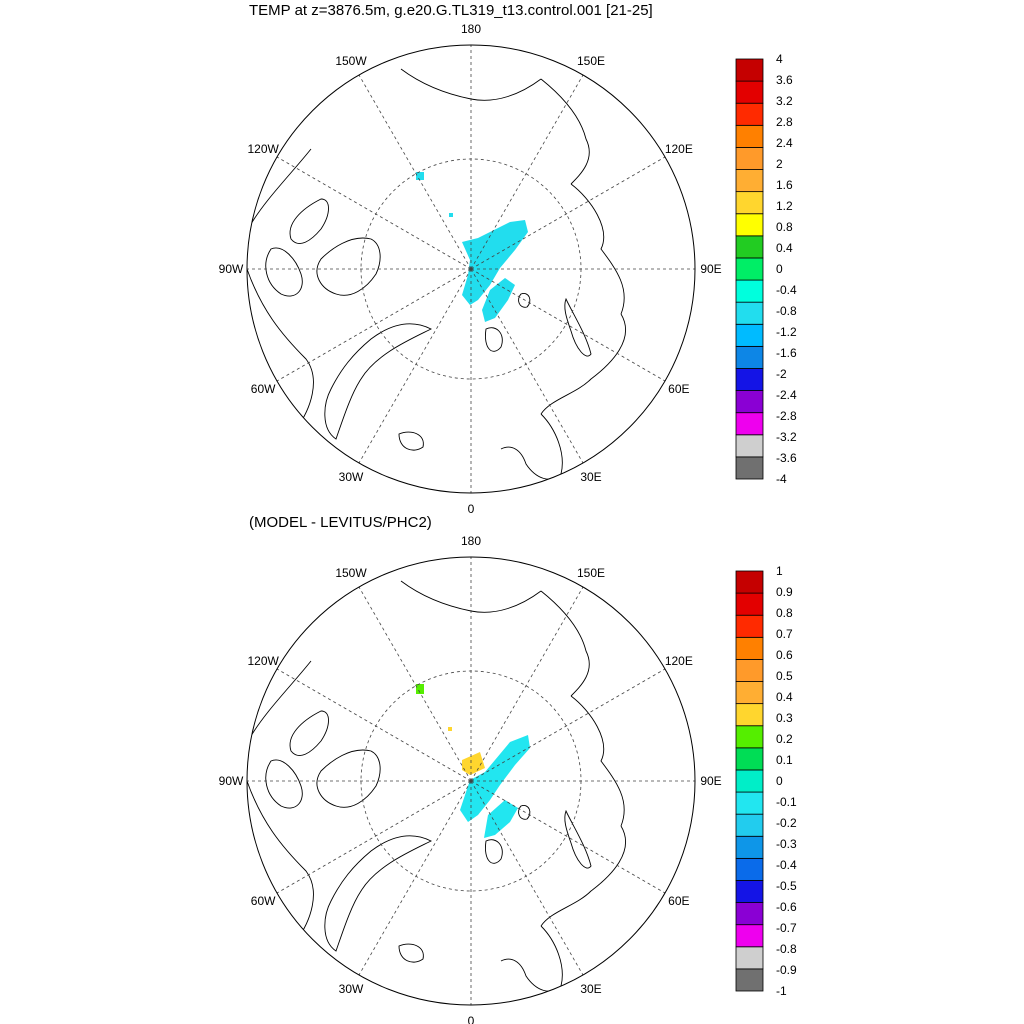  What do you see at coordinates (786, 886) in the screenshot?
I see `colorbar-label: -0.5` at bounding box center [786, 886].